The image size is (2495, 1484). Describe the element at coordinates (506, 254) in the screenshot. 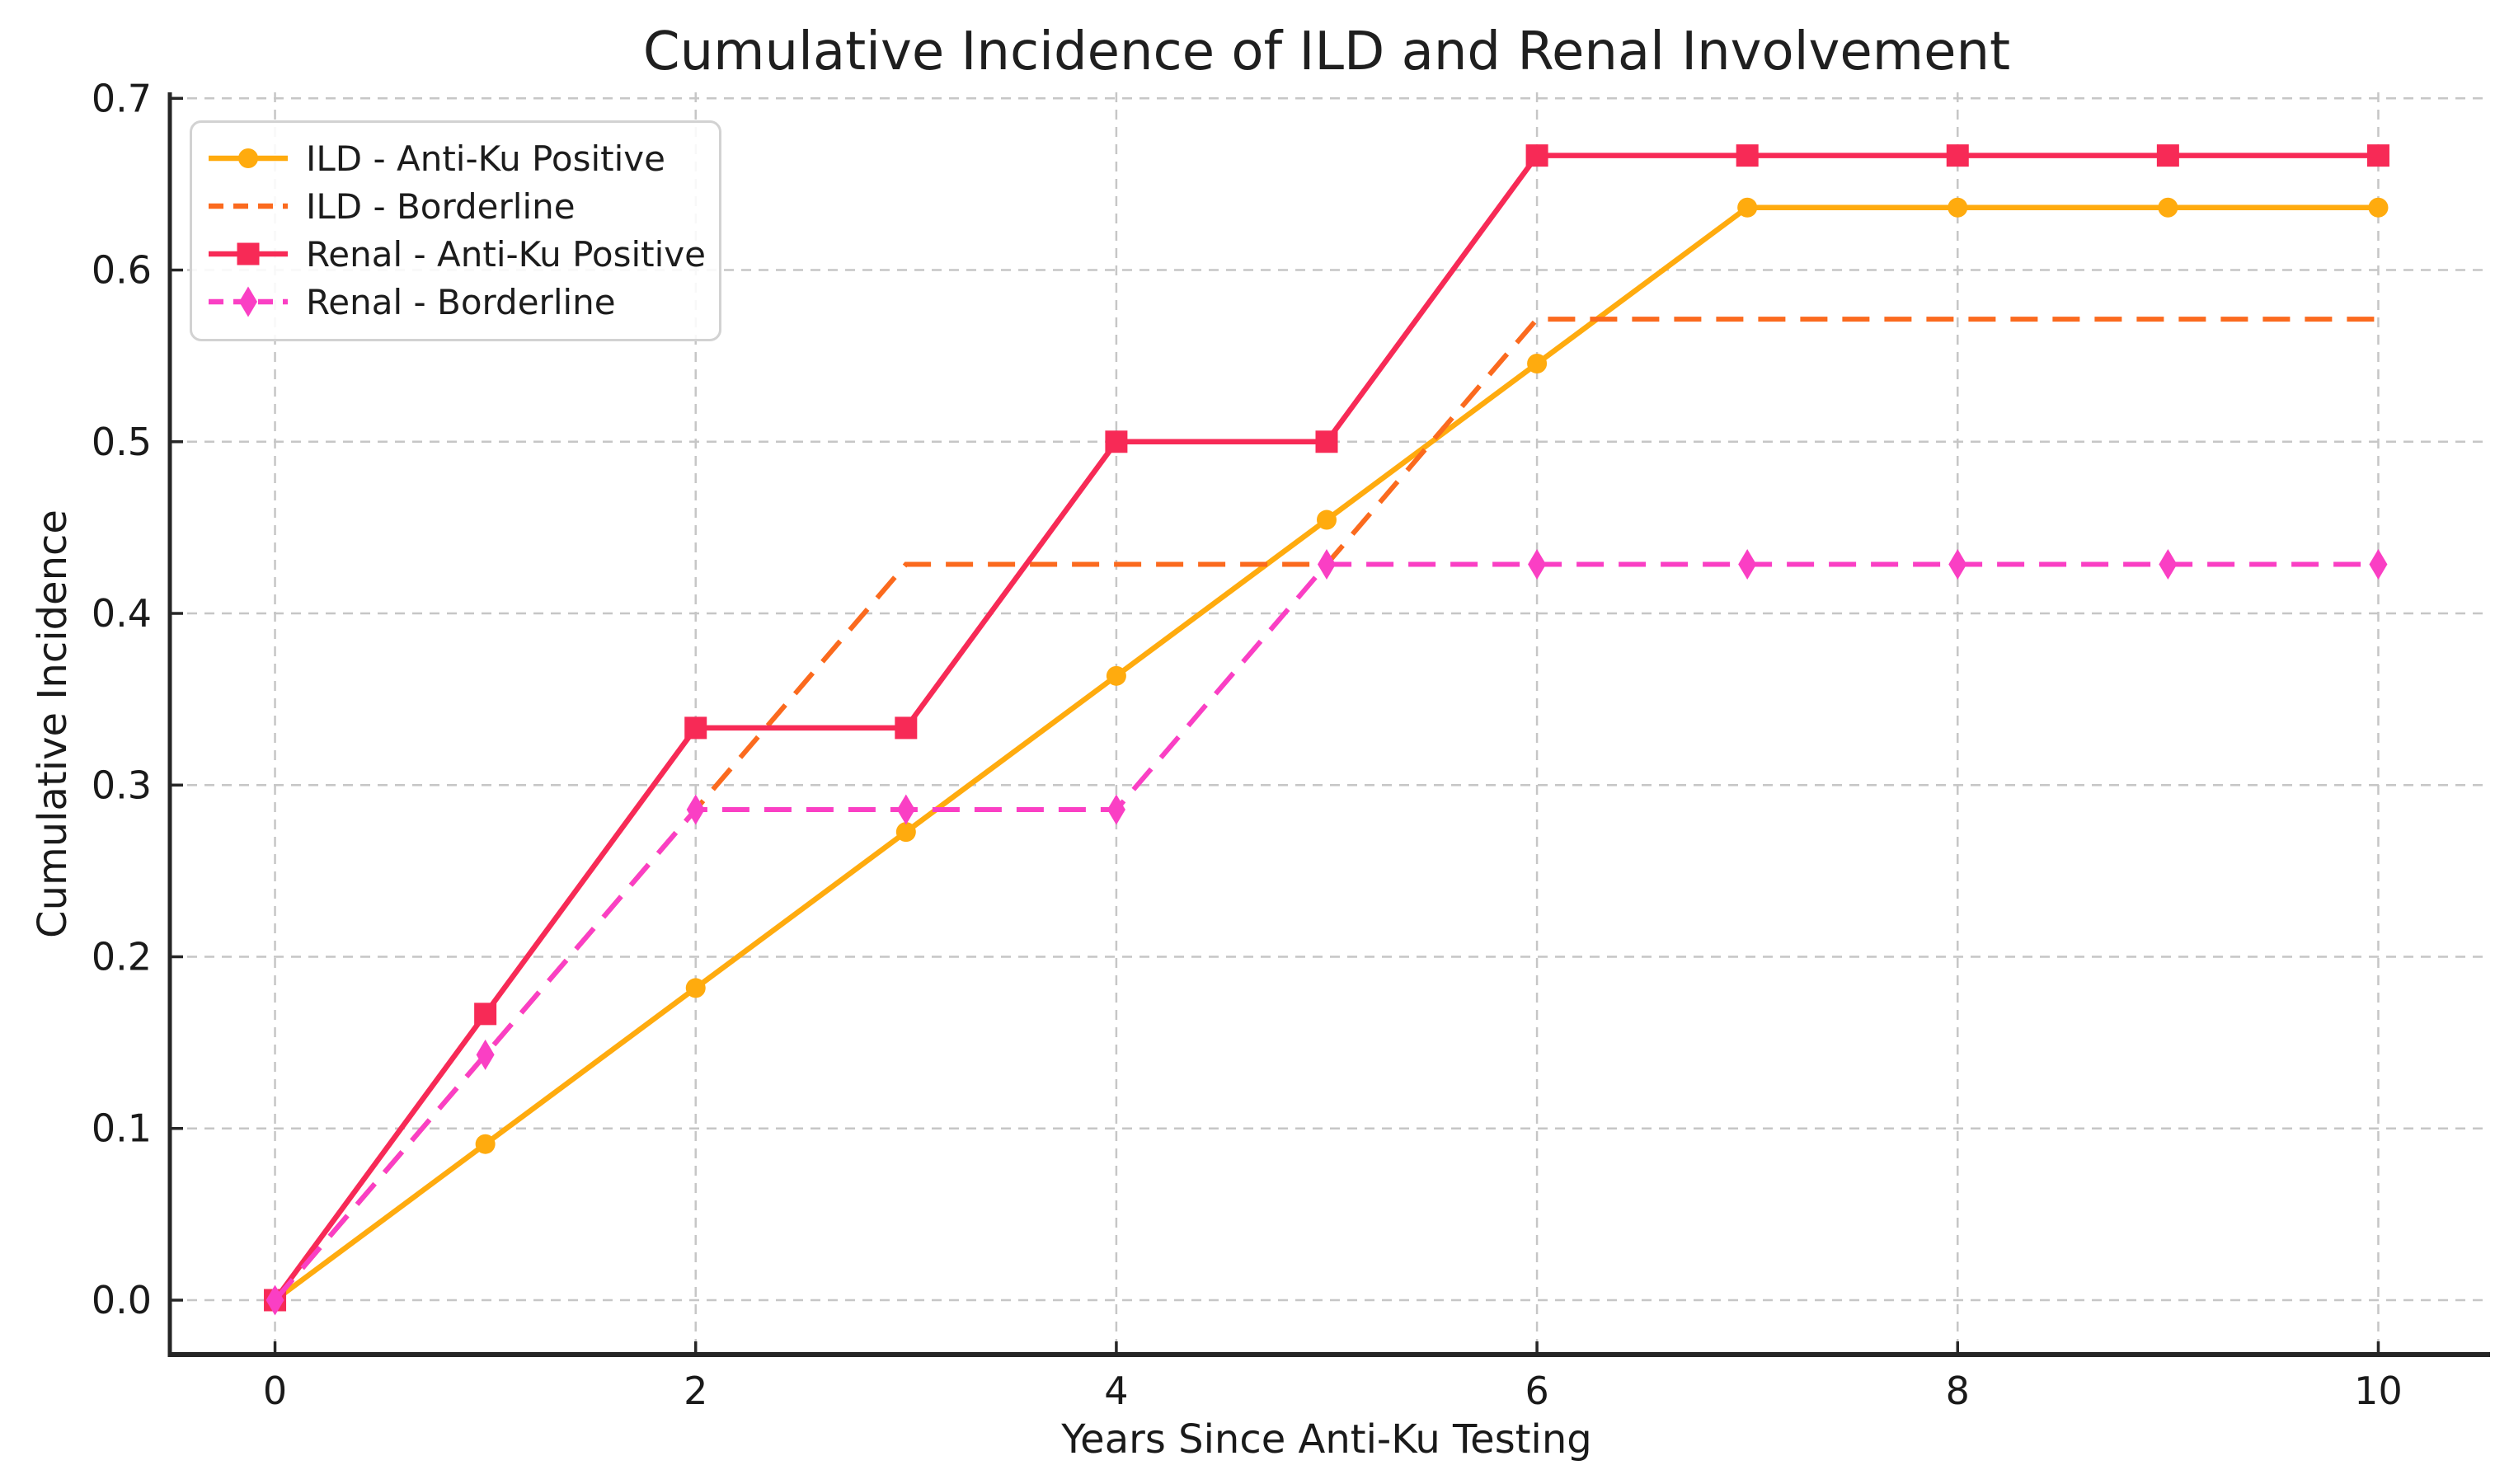

I see `legend-label: Renal - Anti-Ku Positive` at that location.